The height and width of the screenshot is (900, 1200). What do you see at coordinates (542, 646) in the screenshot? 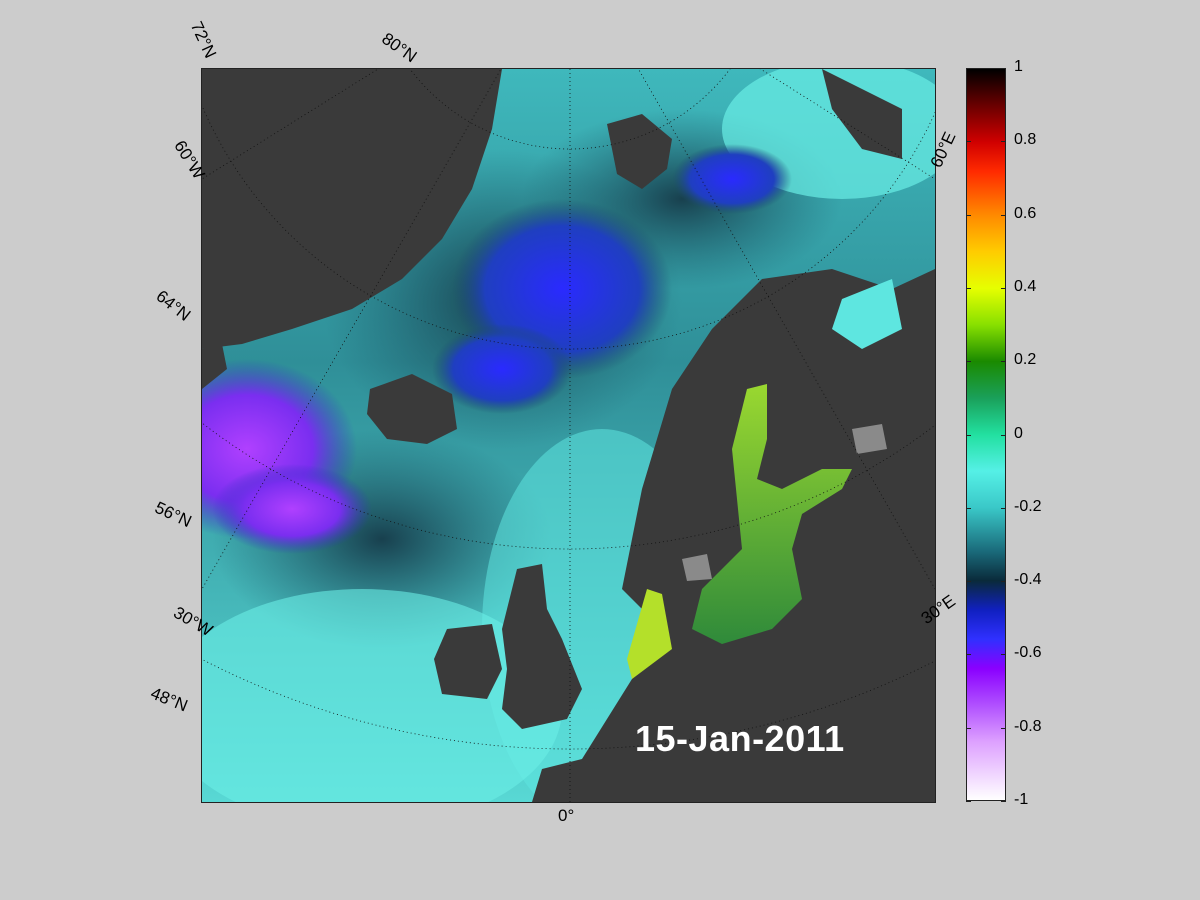
I see `great-britain-land` at bounding box center [542, 646].